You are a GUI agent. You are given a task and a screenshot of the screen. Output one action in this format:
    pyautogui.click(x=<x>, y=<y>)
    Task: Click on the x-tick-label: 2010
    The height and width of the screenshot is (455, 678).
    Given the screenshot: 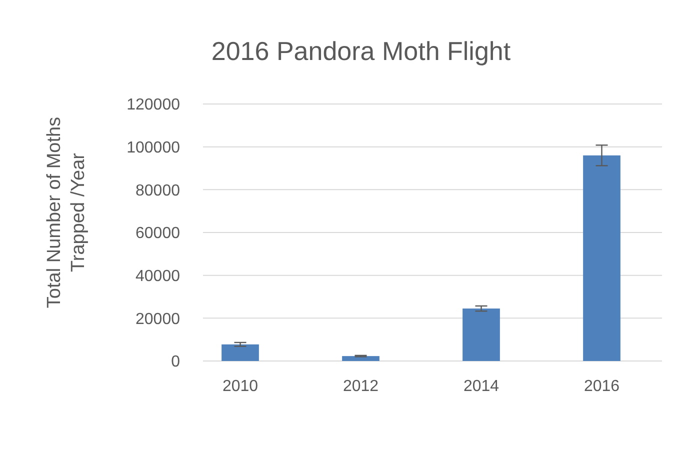 What is the action you would take?
    pyautogui.click(x=240, y=386)
    